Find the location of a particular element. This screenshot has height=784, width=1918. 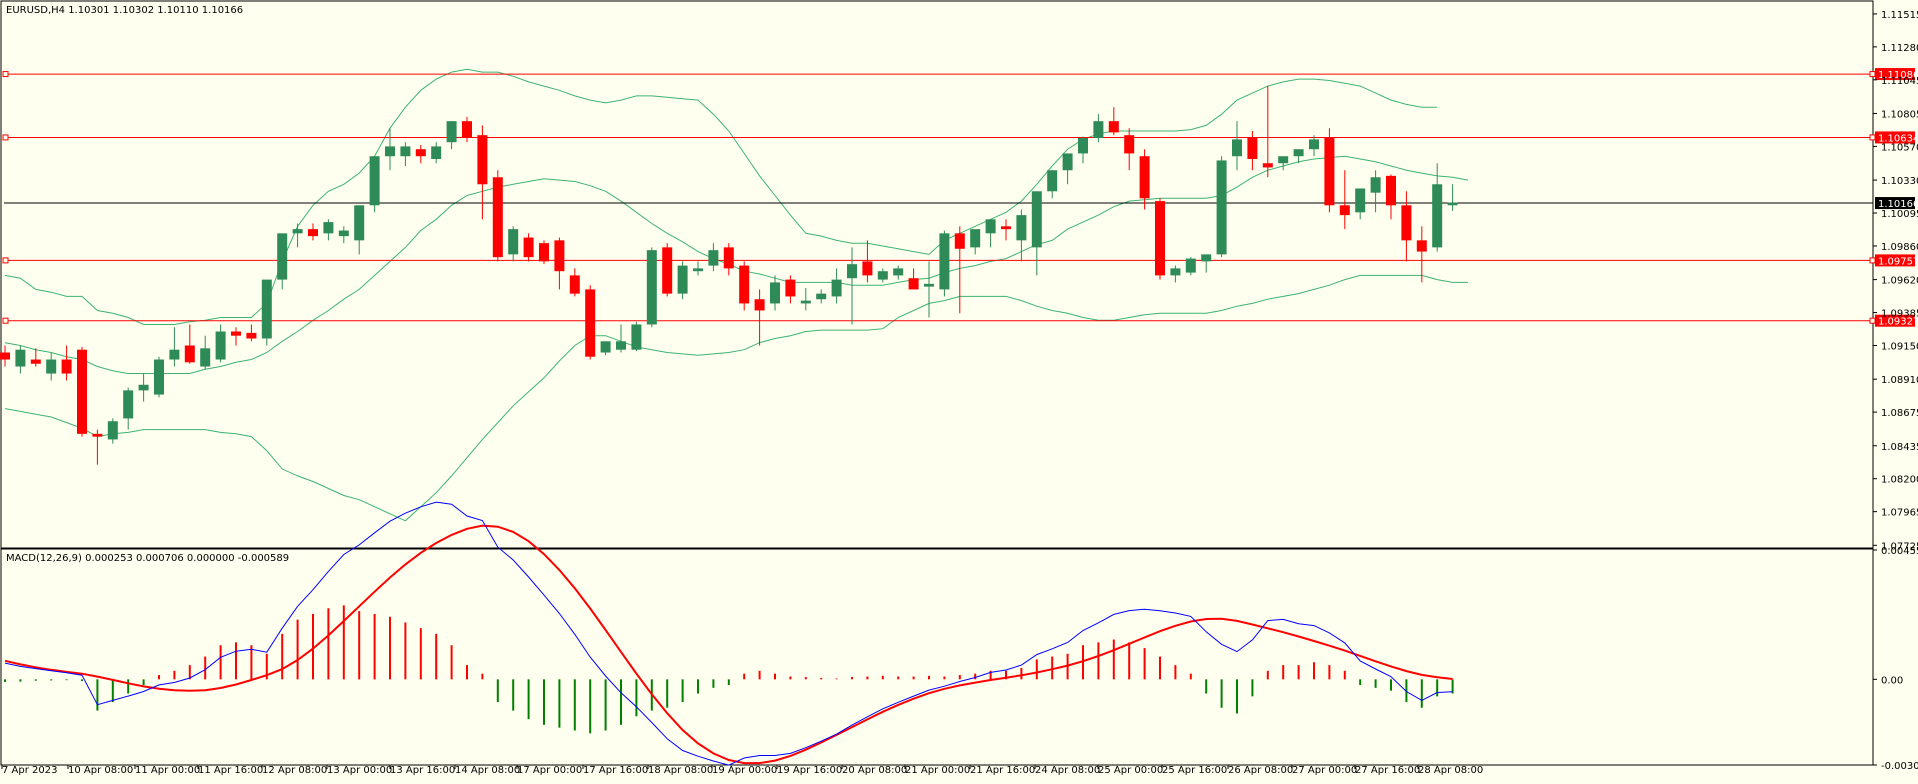

time-tick-label: 20 Apr 08:00 is located at coordinates (874, 770).